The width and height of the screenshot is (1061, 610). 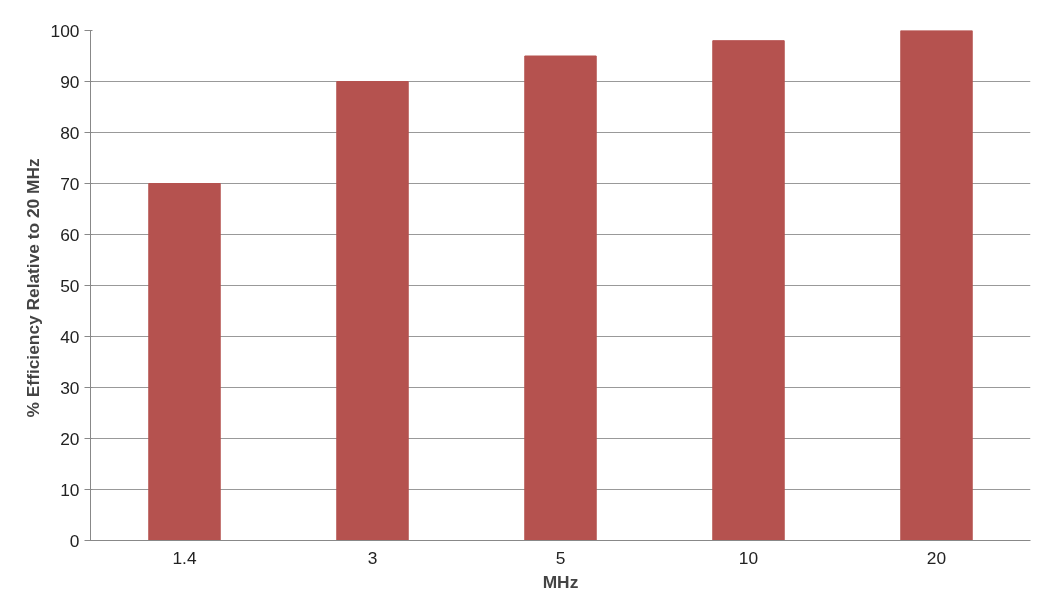 I want to click on y-axis-title: % Efficiency Relative to 20 MHz, so click(x=32, y=288).